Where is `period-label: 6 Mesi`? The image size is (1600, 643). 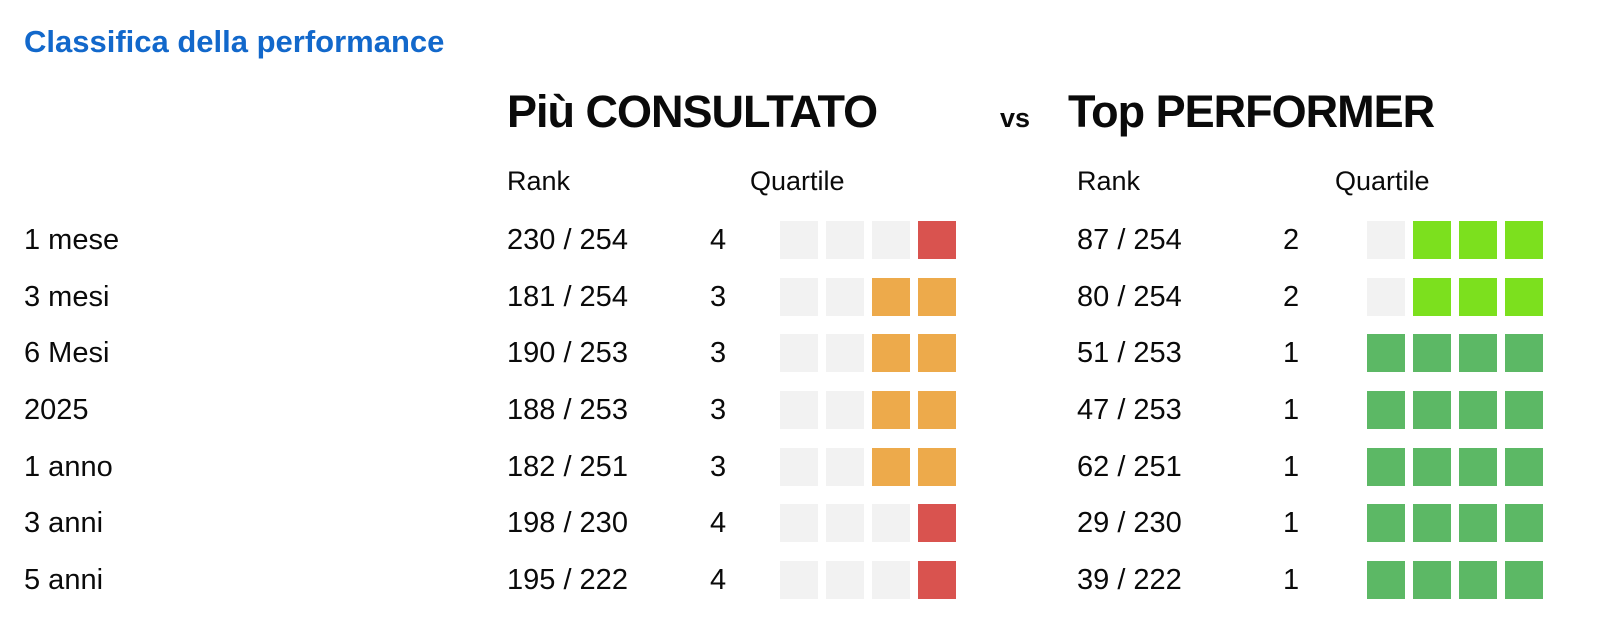 period-label: 6 Mesi is located at coordinates (67, 353).